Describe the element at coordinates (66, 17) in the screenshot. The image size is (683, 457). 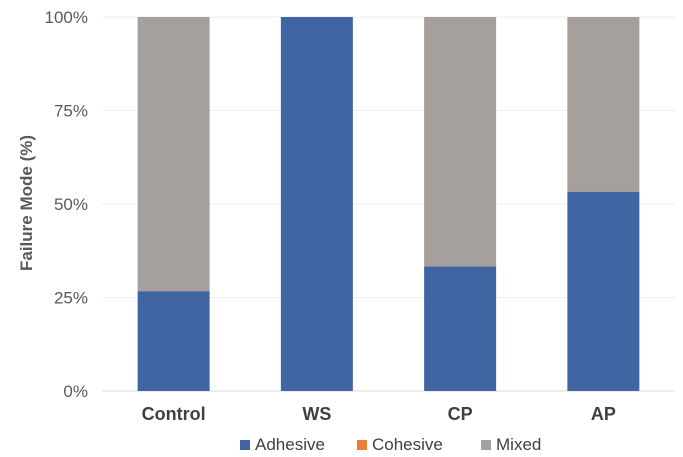
I see `y-tick-label: 100%` at that location.